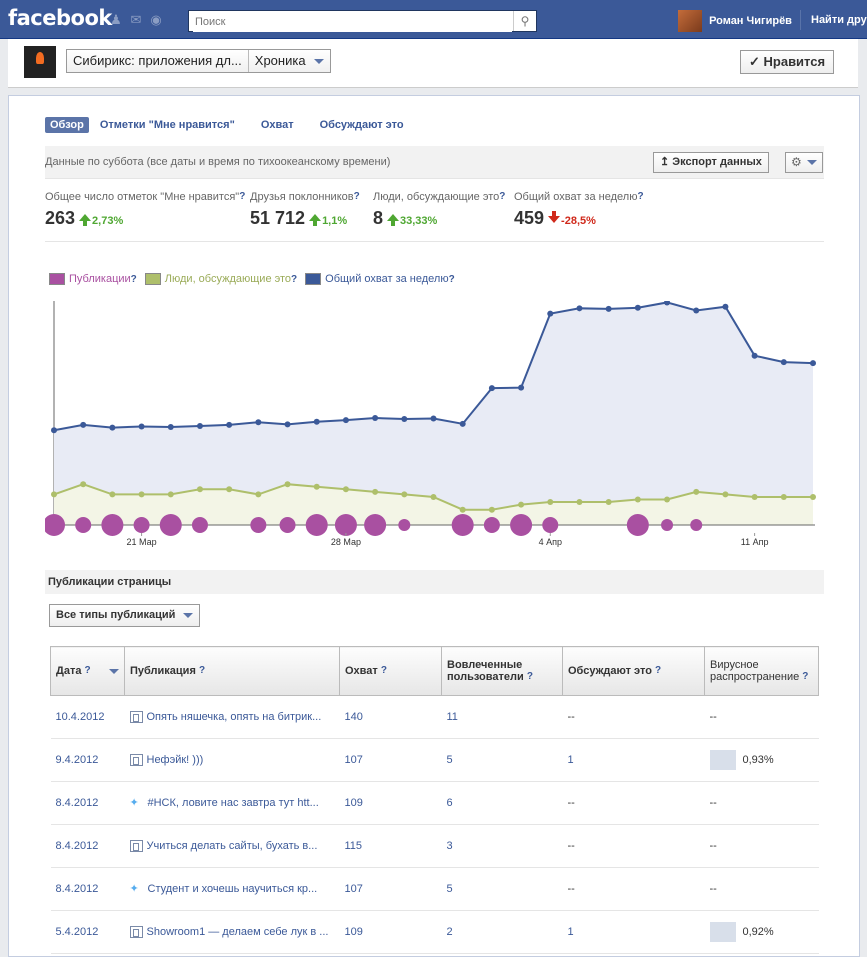 This screenshot has width=867, height=957. What do you see at coordinates (353, 846) in the screenshot?
I see `reach-value: 115` at bounding box center [353, 846].